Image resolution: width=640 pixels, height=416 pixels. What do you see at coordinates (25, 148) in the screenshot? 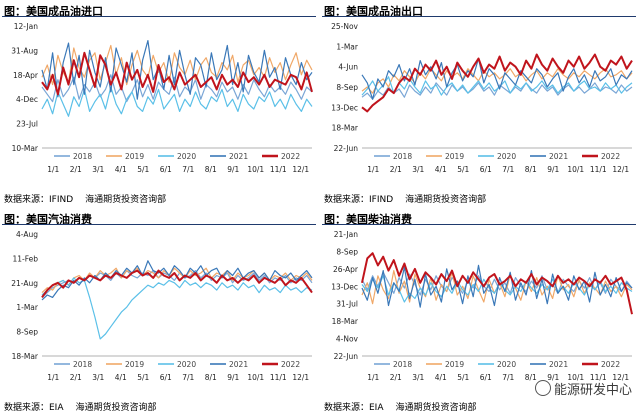
I see `y-tick-label: 10-Mar` at bounding box center [25, 148].